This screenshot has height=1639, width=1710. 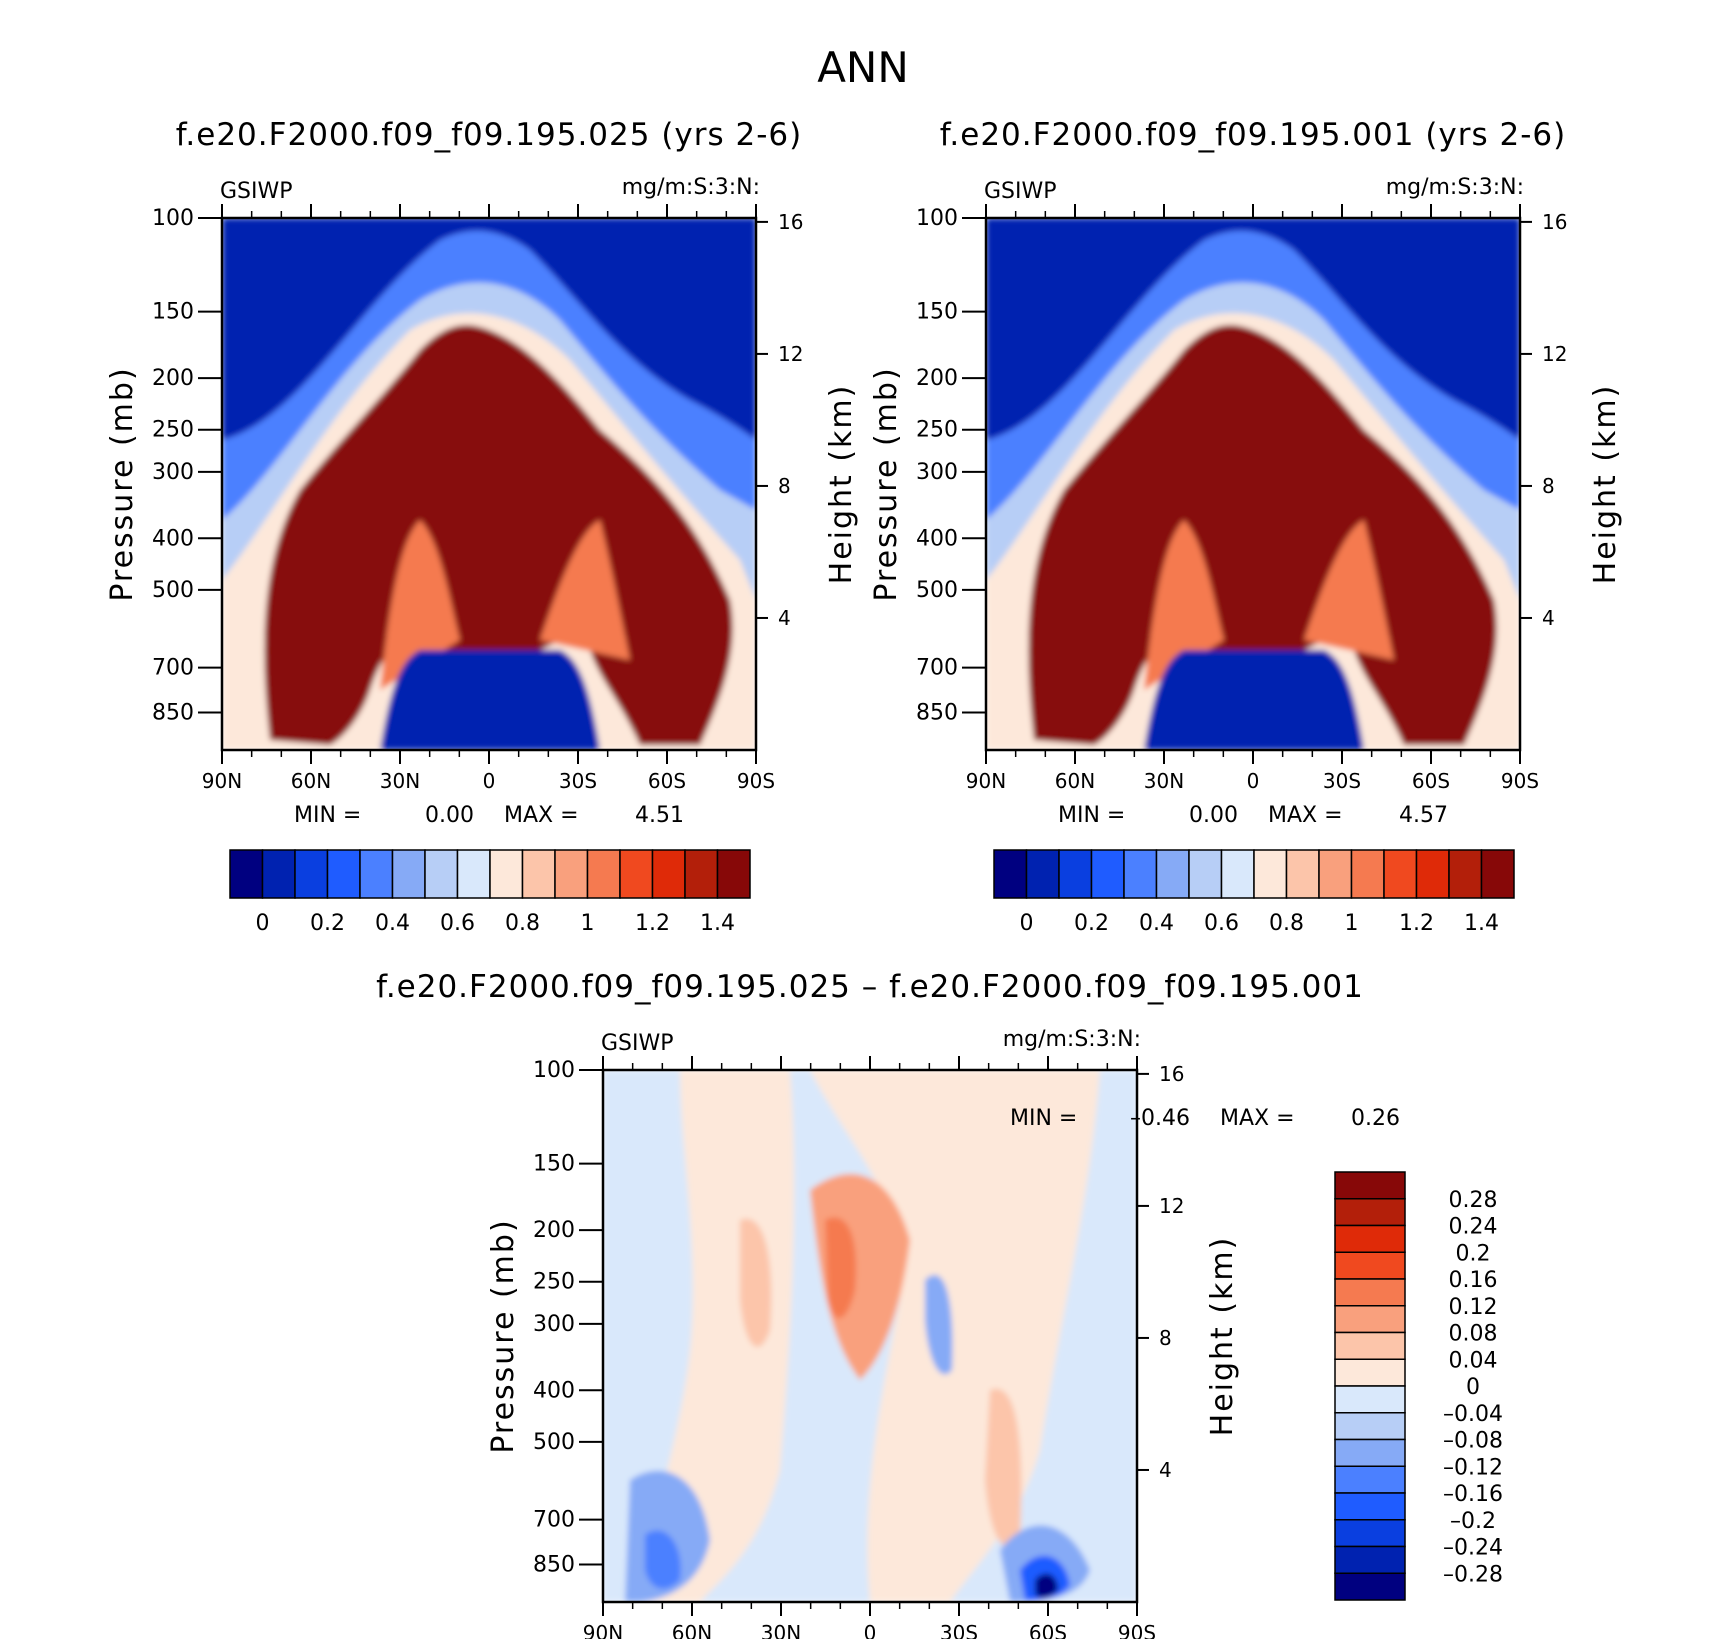 What do you see at coordinates (784, 618) in the screenshot?
I see `y2-tick-label: 4` at bounding box center [784, 618].